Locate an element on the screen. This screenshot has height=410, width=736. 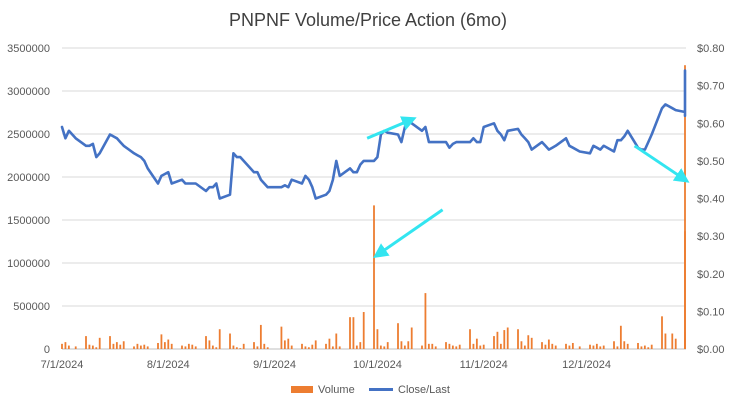
left-axis-tick-label: 0 is located at coordinates (47, 350).